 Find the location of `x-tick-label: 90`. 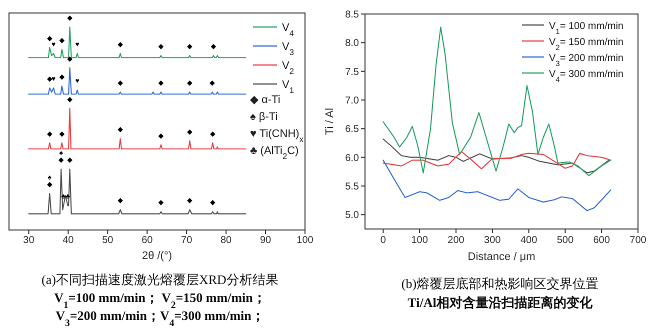

x-tick-label: 90 is located at coordinates (266, 240).